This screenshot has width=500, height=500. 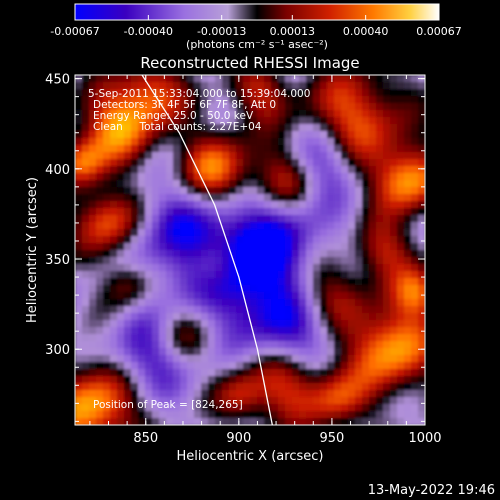 I want to click on y-tick-label: 350, so click(x=57, y=260).